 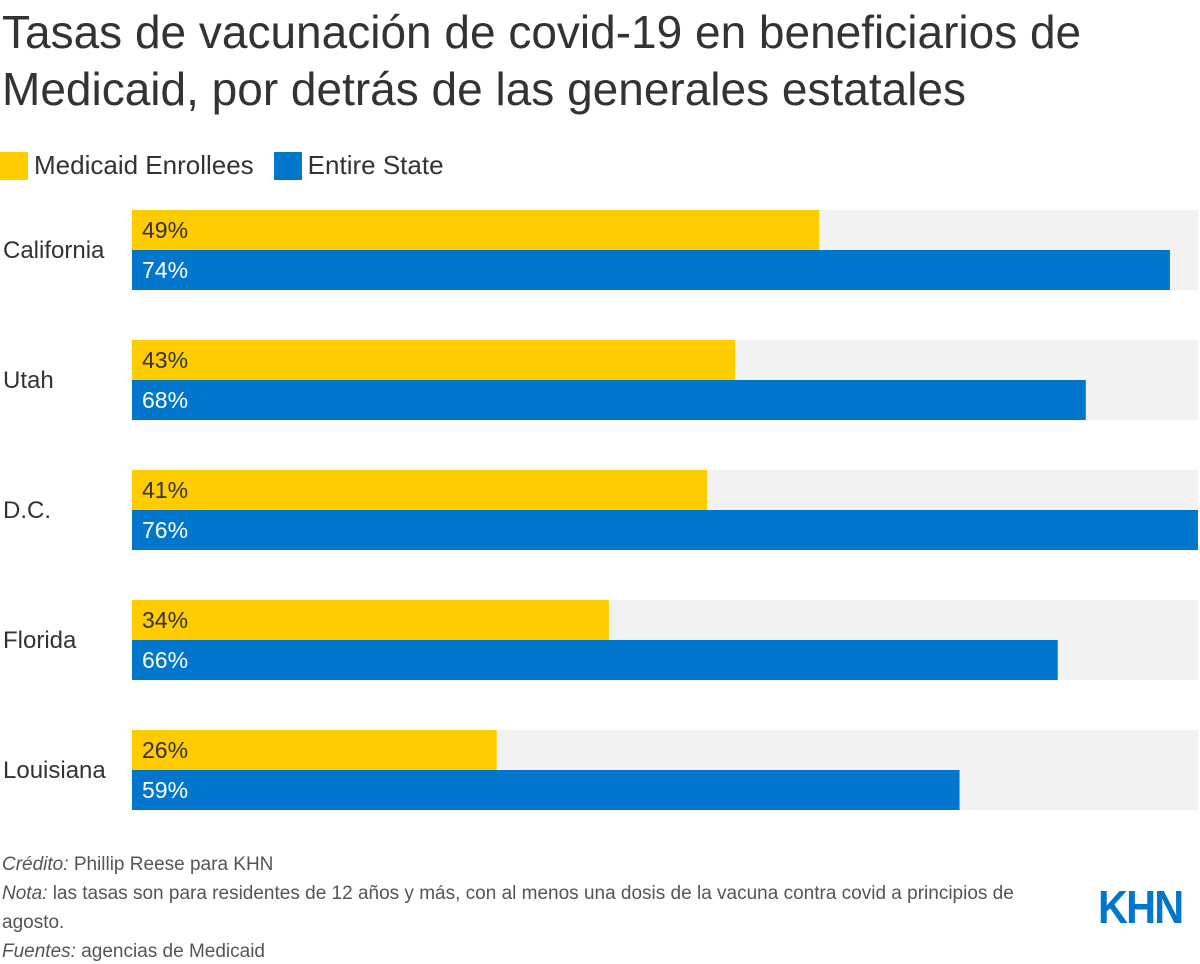 I want to click on legend-label-state: Entire State, so click(x=375, y=165).